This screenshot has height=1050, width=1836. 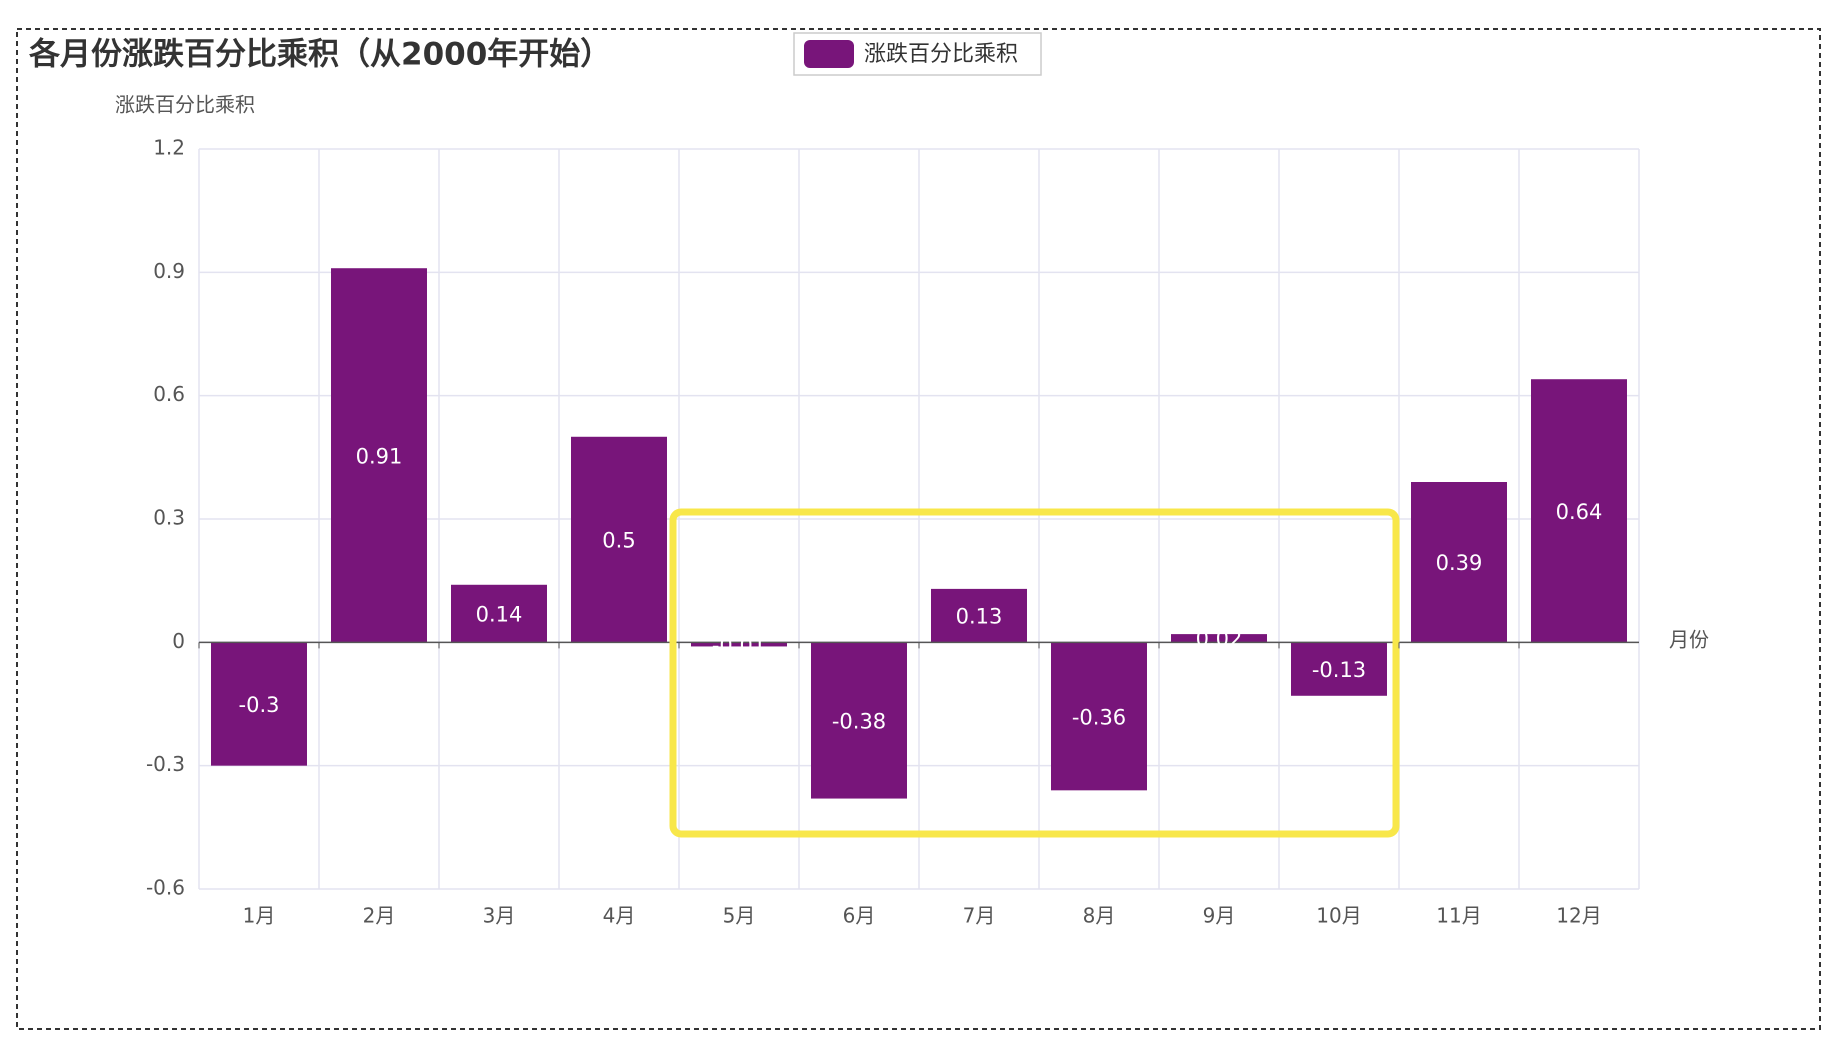 I want to click on chart-title: 各月份涨跌百分比乘积（从2000年开始）, so click(x=319, y=55).